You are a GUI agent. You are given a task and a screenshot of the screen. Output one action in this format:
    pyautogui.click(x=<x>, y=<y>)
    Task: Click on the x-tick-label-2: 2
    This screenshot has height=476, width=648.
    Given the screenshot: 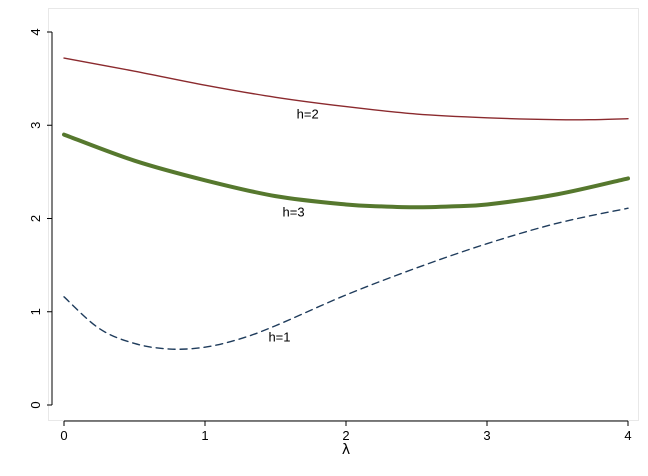 What is the action you would take?
    pyautogui.click(x=345, y=435)
    